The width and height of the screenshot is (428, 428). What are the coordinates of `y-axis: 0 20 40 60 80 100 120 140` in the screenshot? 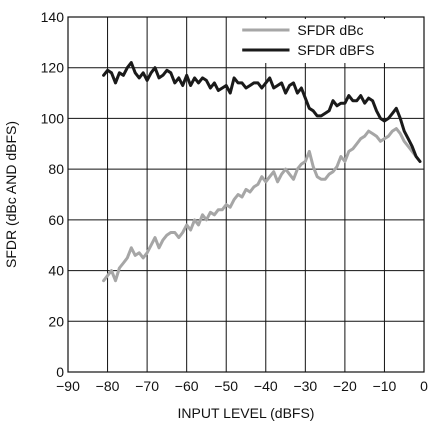 It's located at (53, 194).